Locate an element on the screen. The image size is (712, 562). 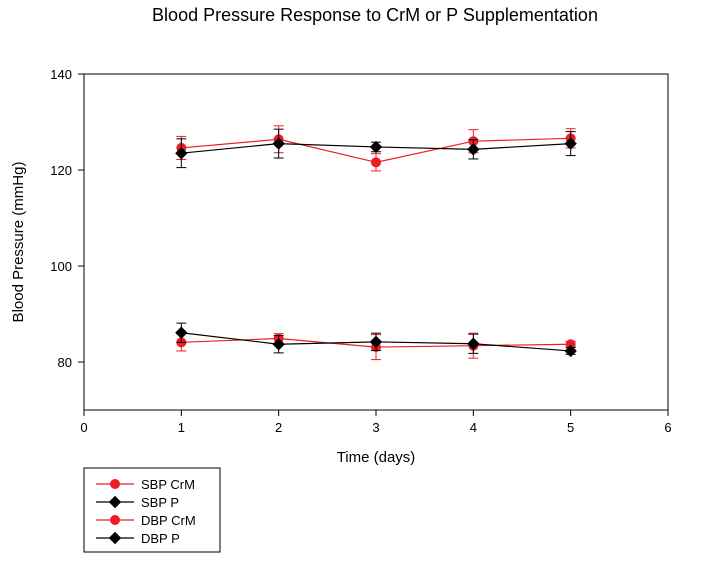
series-sbp-p is located at coordinates (376, 148).